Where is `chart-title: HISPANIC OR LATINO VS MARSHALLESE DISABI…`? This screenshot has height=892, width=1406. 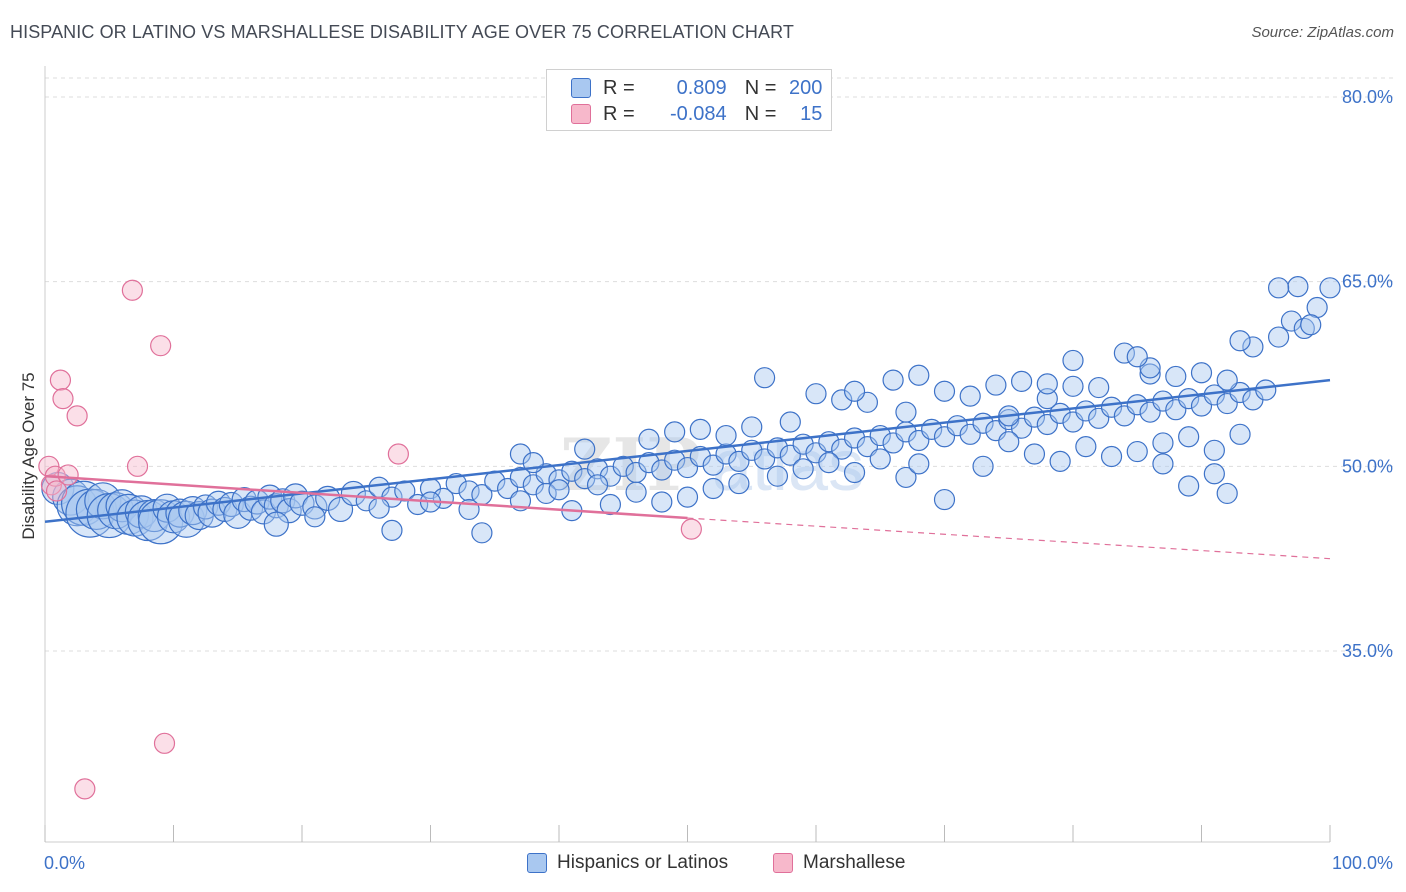 chart-title: HISPANIC OR LATINO VS MARSHALLESE DISABI… is located at coordinates (402, 32).